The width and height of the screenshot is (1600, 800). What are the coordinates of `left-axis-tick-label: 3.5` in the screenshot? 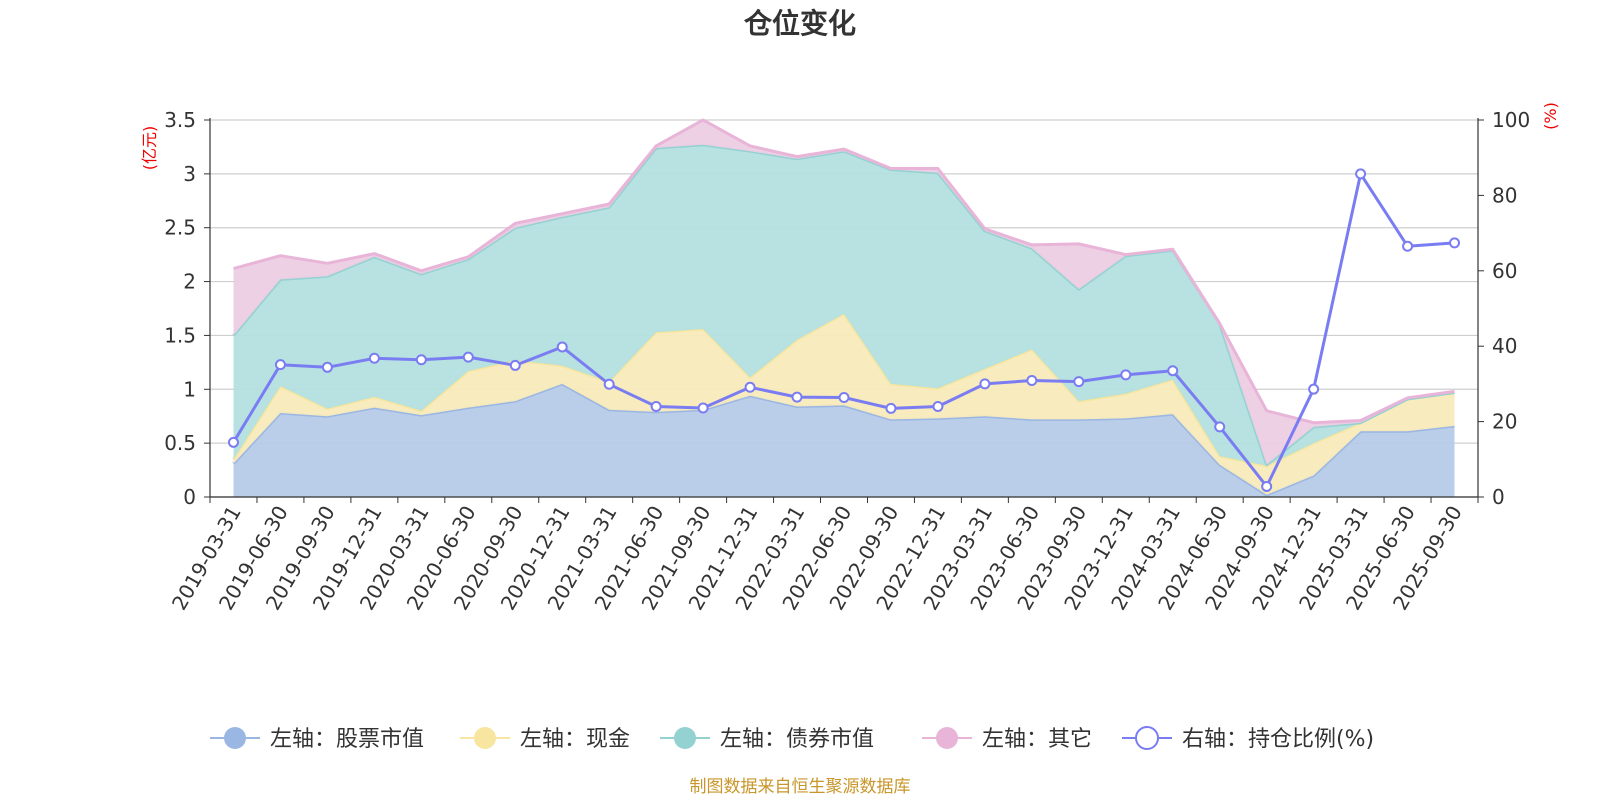 It's located at (180, 120).